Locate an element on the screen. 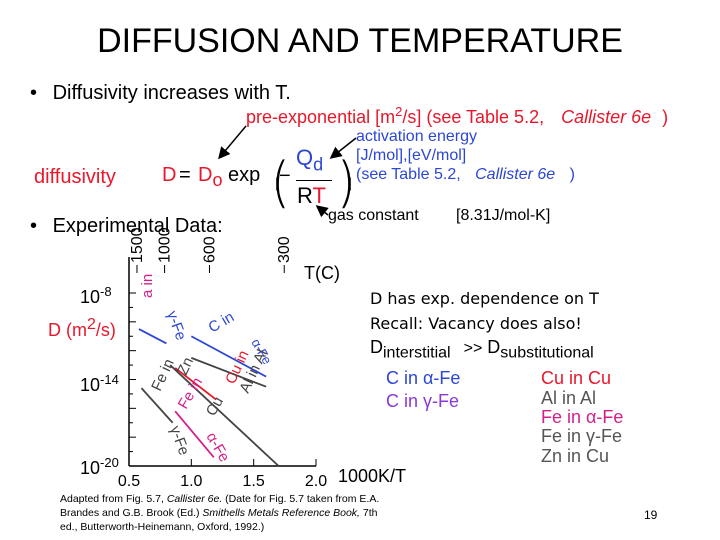 The height and width of the screenshot is (540, 720). ytick-1e-14: 10-14 is located at coordinates (99, 384).